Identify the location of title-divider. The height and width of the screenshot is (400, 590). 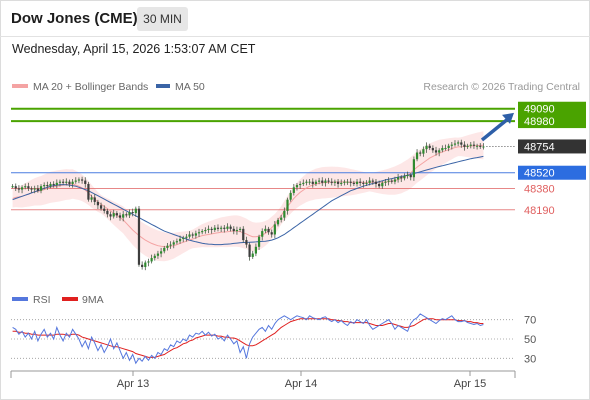
(295, 36).